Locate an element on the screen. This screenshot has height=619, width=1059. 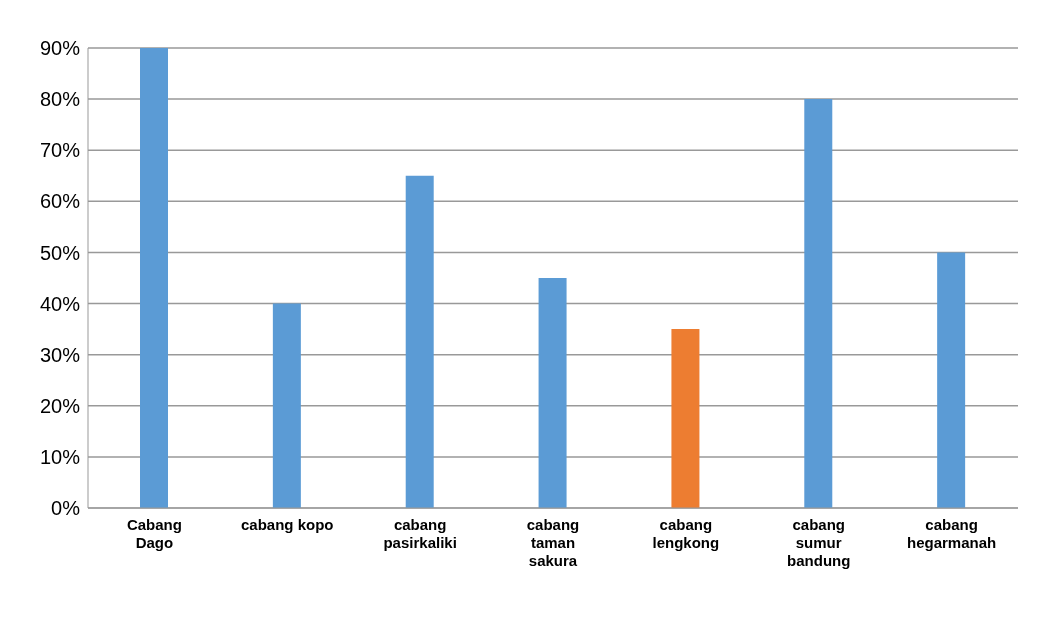
y-tick-label: 30% is located at coordinates (60, 354).